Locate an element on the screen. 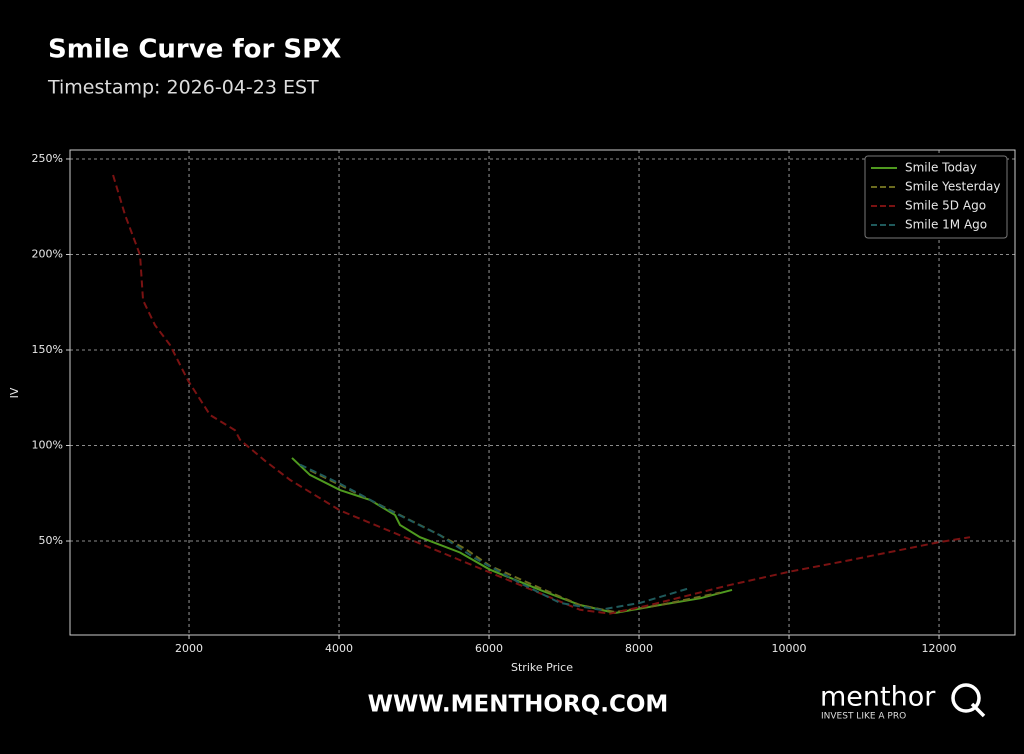 The height and width of the screenshot is (754, 1024). tagline: INVEST LIKE A PRO is located at coordinates (863, 717).